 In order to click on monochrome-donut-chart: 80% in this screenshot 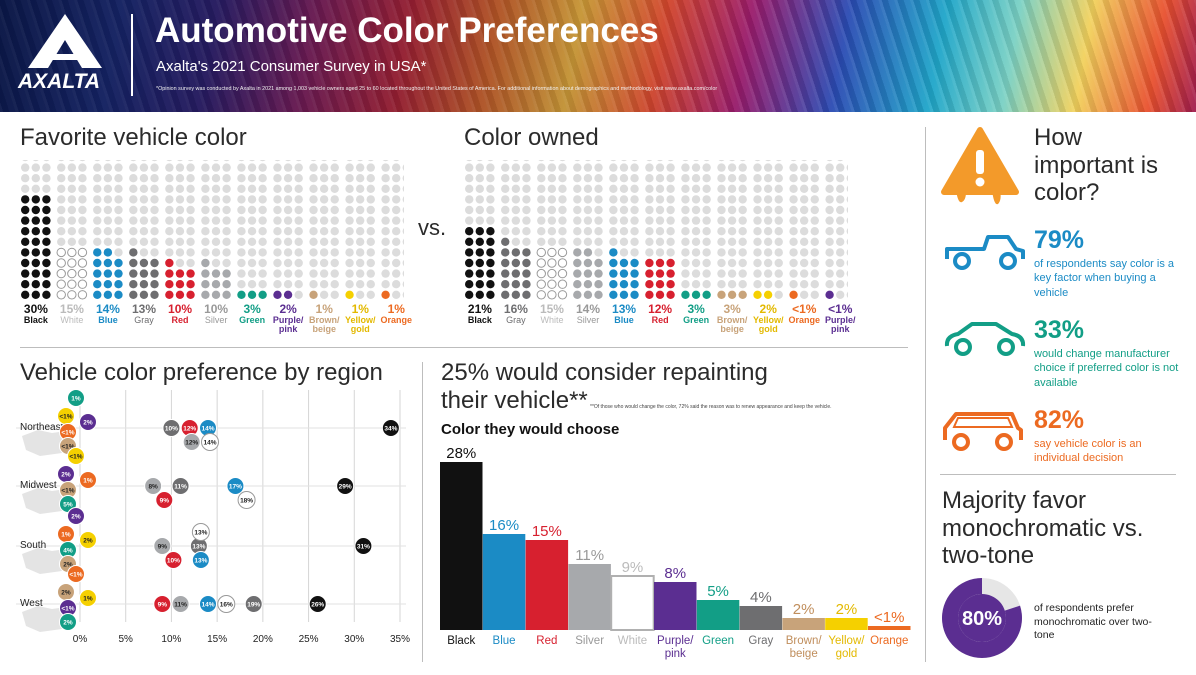, I will do `click(982, 618)`.